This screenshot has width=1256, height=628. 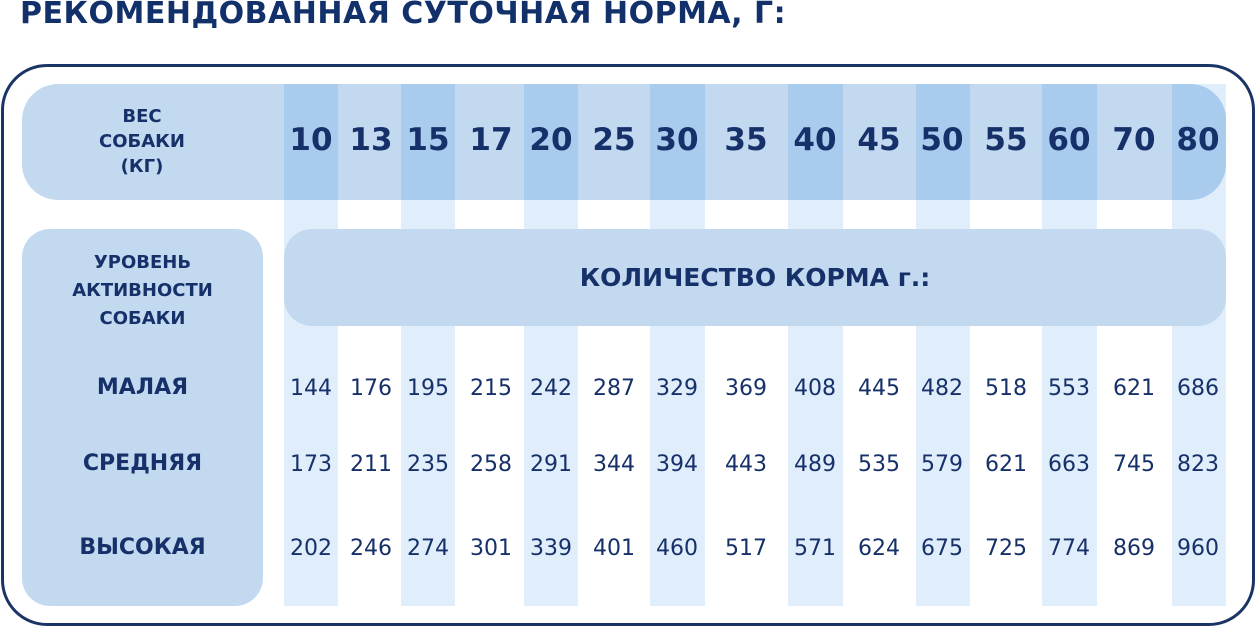 I want to click on amount-cell: 445, so click(x=879, y=388).